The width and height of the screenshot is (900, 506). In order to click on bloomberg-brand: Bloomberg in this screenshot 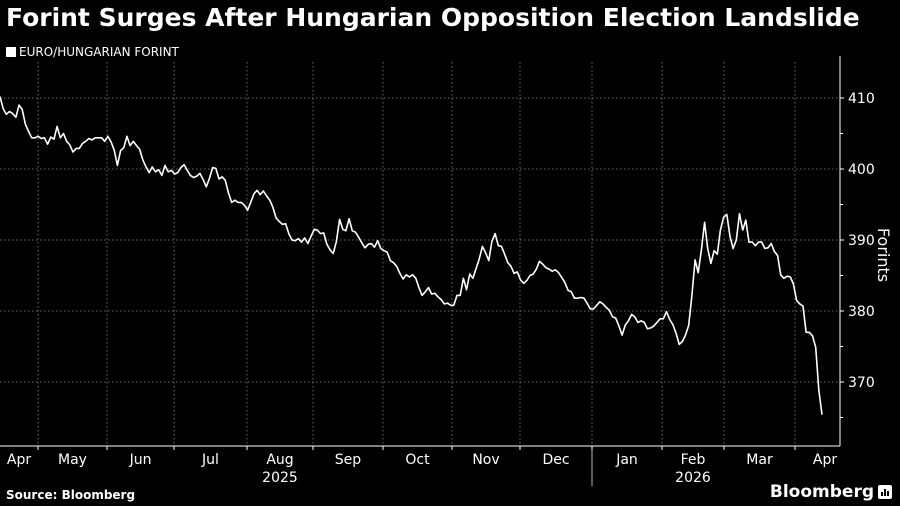, I will do `click(831, 492)`.